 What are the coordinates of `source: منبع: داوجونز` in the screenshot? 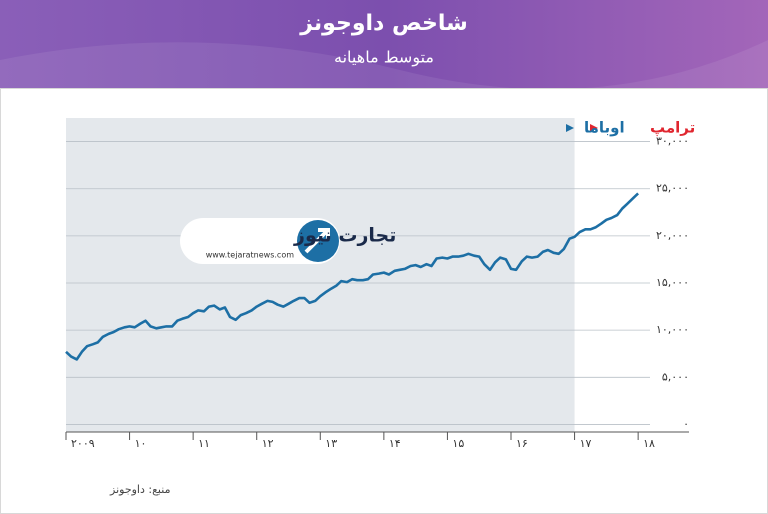 It's located at (140, 489).